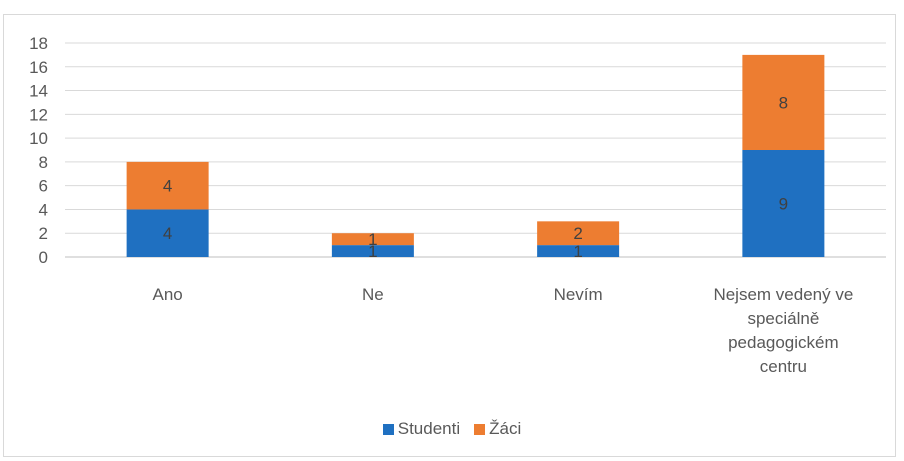  What do you see at coordinates (168, 294) in the screenshot?
I see `category-label: Ano` at bounding box center [168, 294].